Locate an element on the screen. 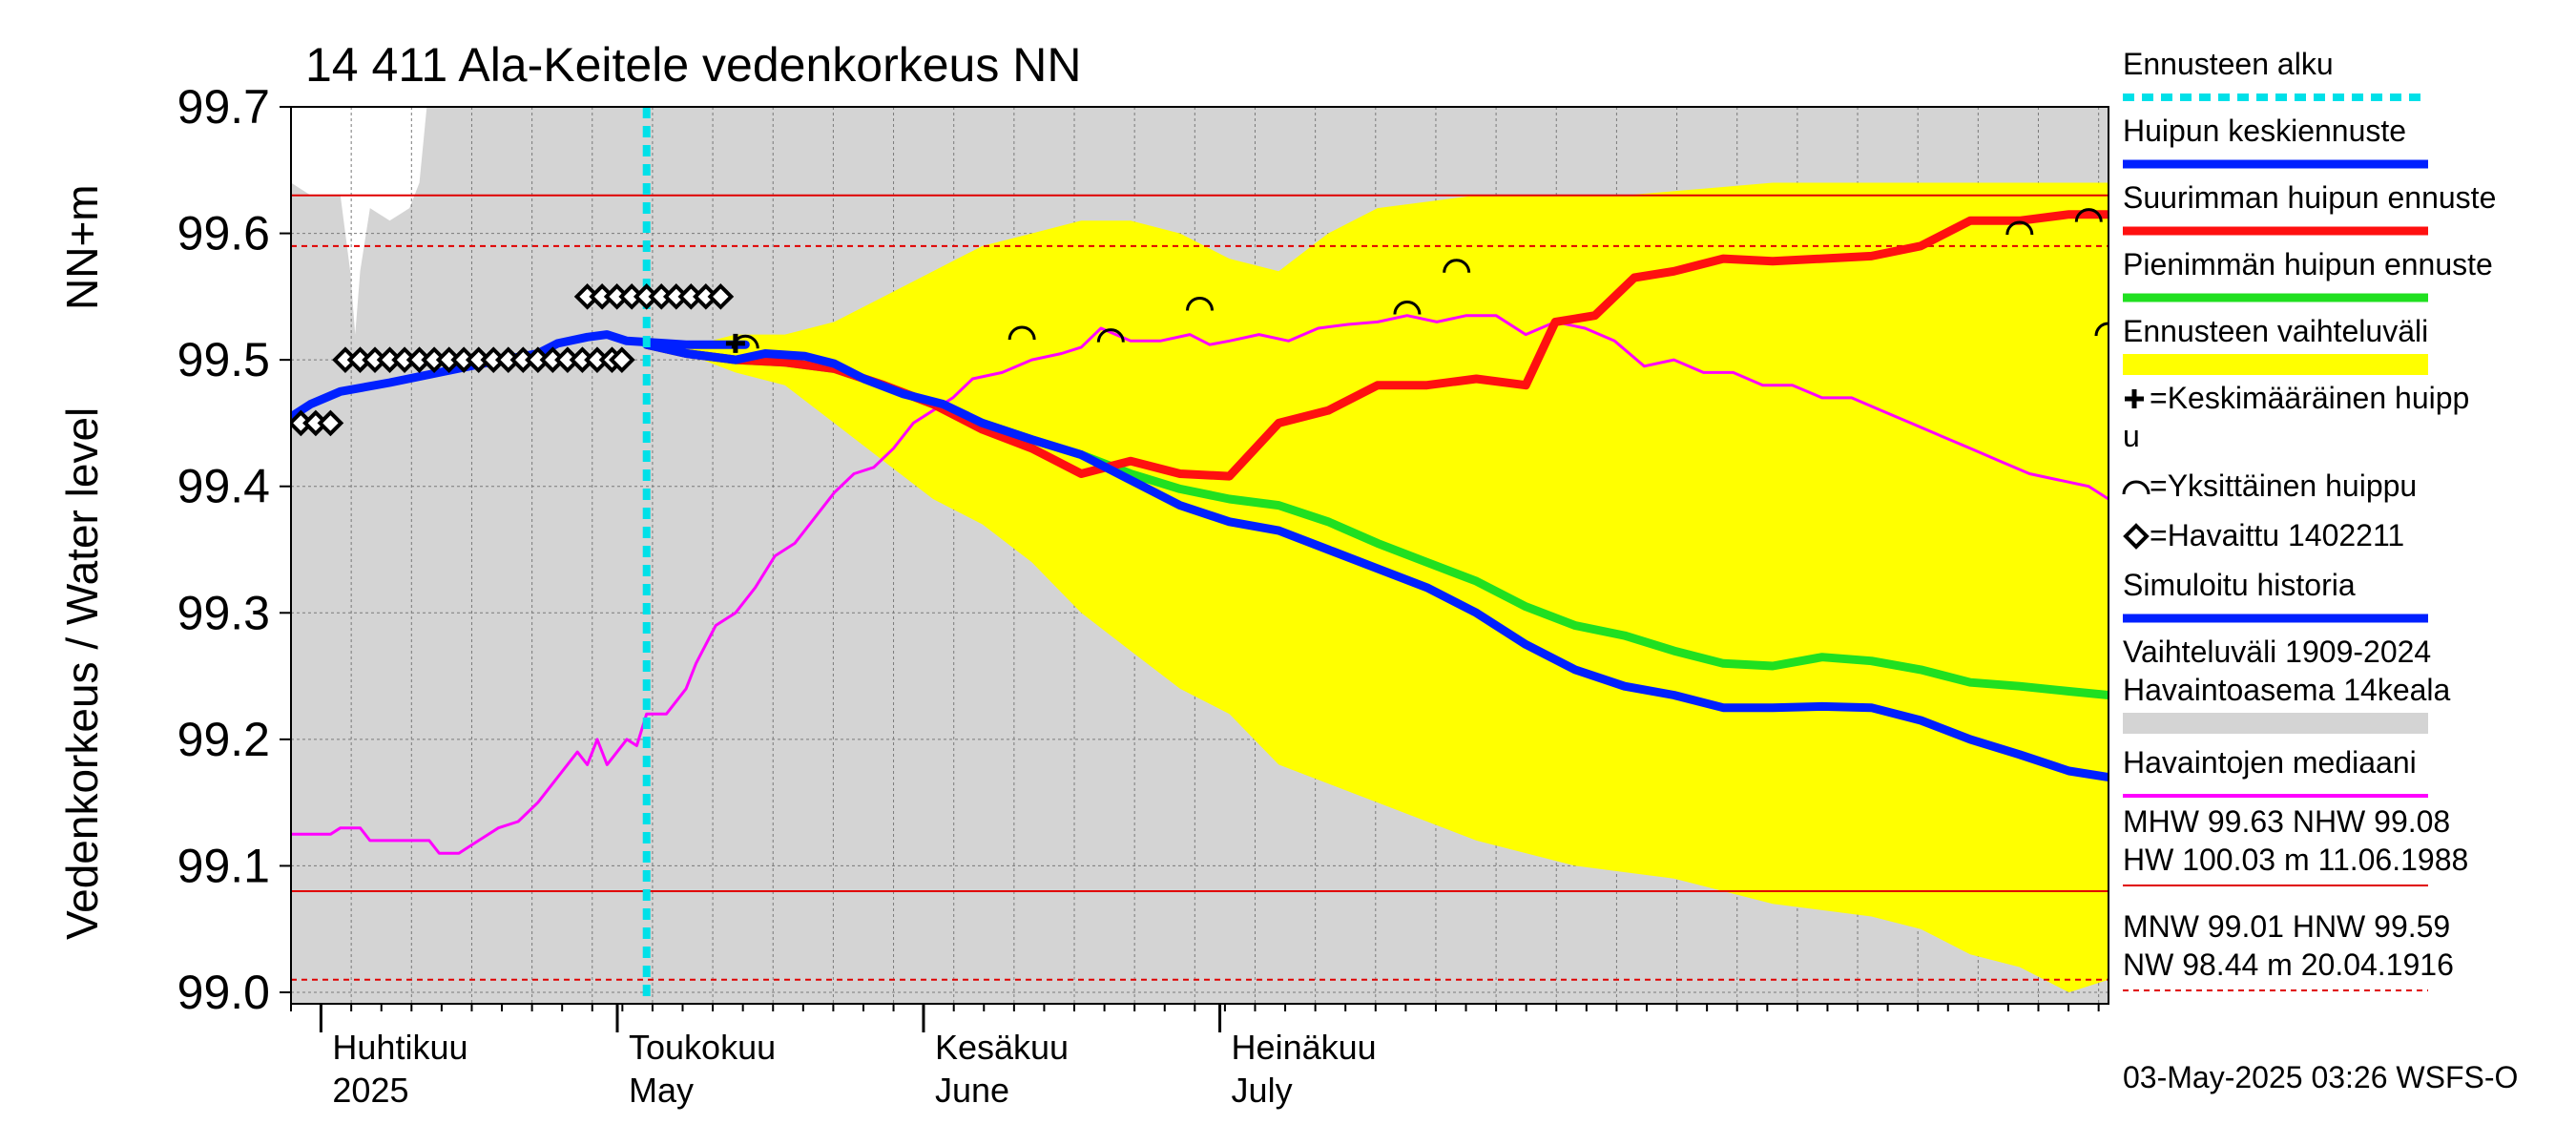 Image resolution: width=2576 pixels, height=1145 pixels. chart-title: 14 411 Ala-Keitele vedenkorkeus NN is located at coordinates (693, 65).